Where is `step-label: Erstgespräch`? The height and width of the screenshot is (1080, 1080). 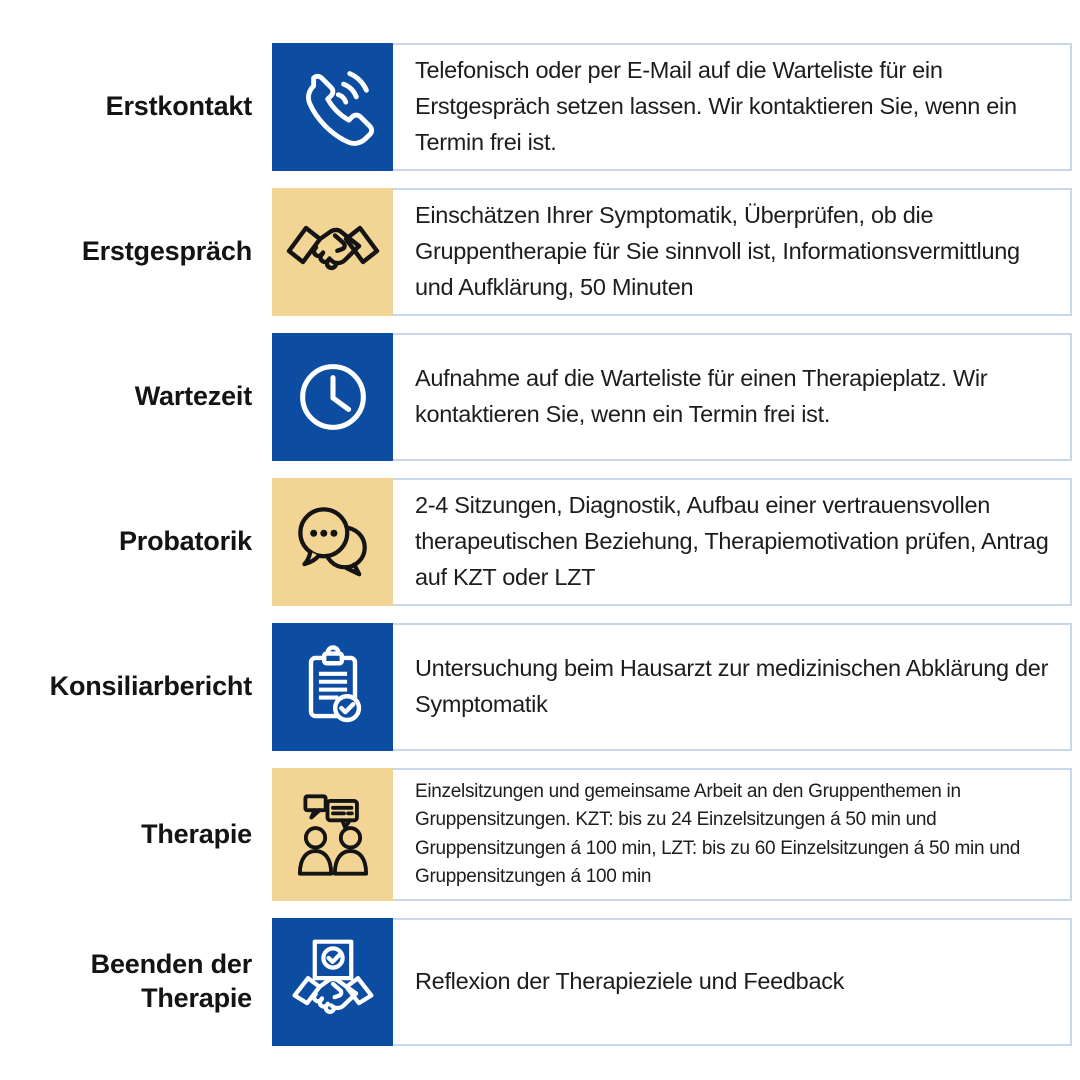
step-label: Erstgespräch is located at coordinates (166, 251).